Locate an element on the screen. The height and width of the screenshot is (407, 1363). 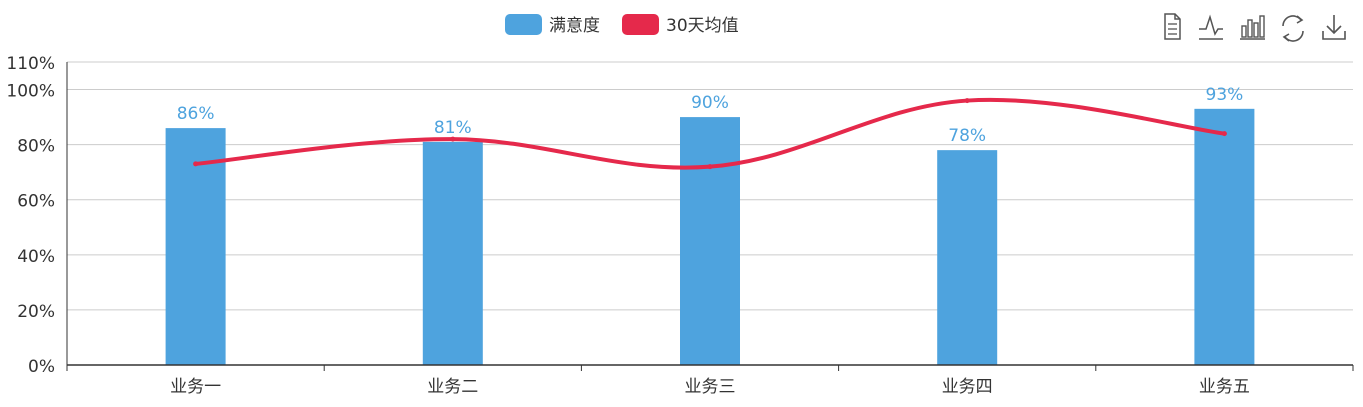
x-tick-label: 业务一 is located at coordinates (195, 387).